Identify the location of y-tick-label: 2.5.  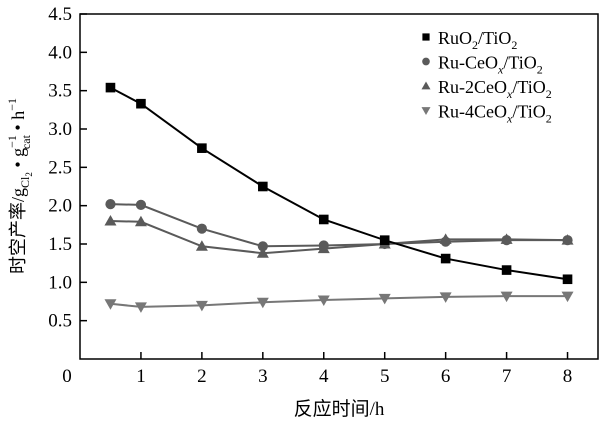
(60, 167).